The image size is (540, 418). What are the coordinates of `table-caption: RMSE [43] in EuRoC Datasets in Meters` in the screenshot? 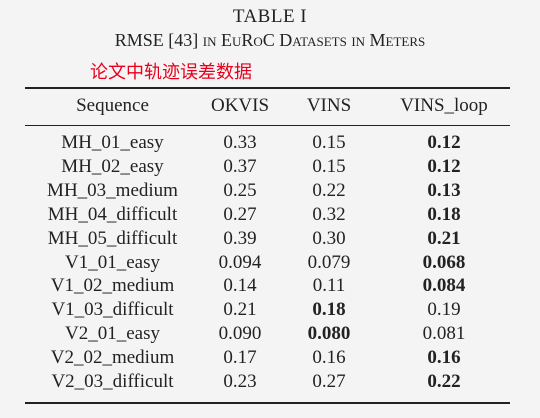 It's located at (270, 40).